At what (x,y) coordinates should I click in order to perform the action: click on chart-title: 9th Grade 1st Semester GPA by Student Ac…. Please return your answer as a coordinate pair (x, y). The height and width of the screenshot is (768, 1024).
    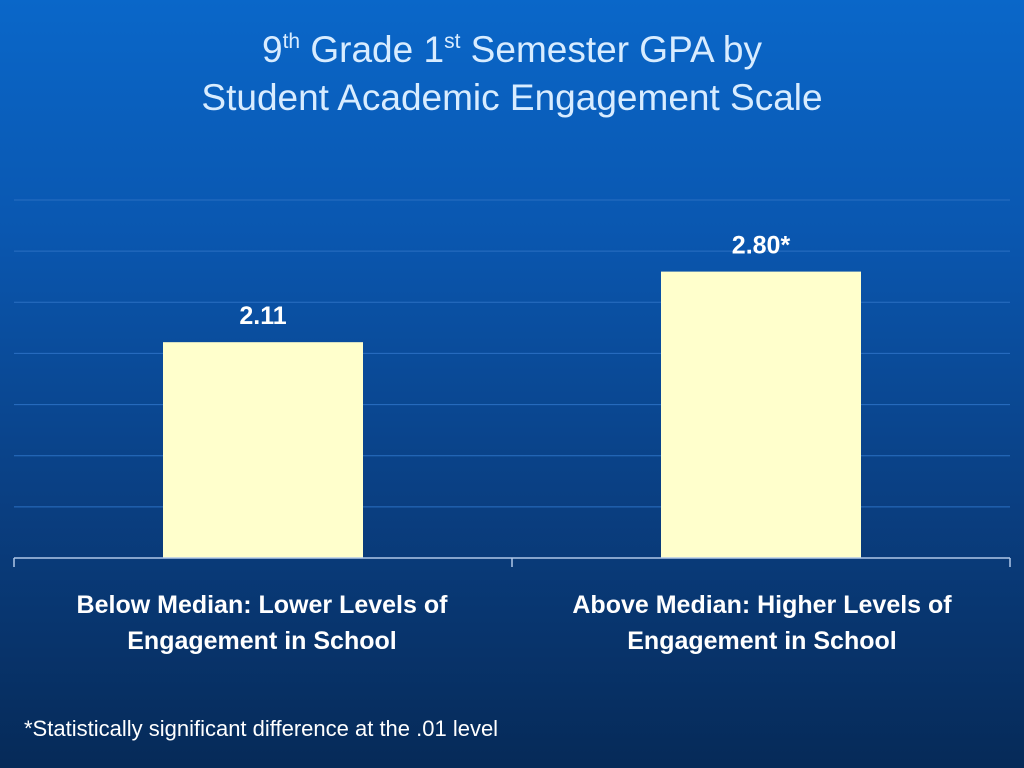
    Looking at the image, I should click on (512, 74).